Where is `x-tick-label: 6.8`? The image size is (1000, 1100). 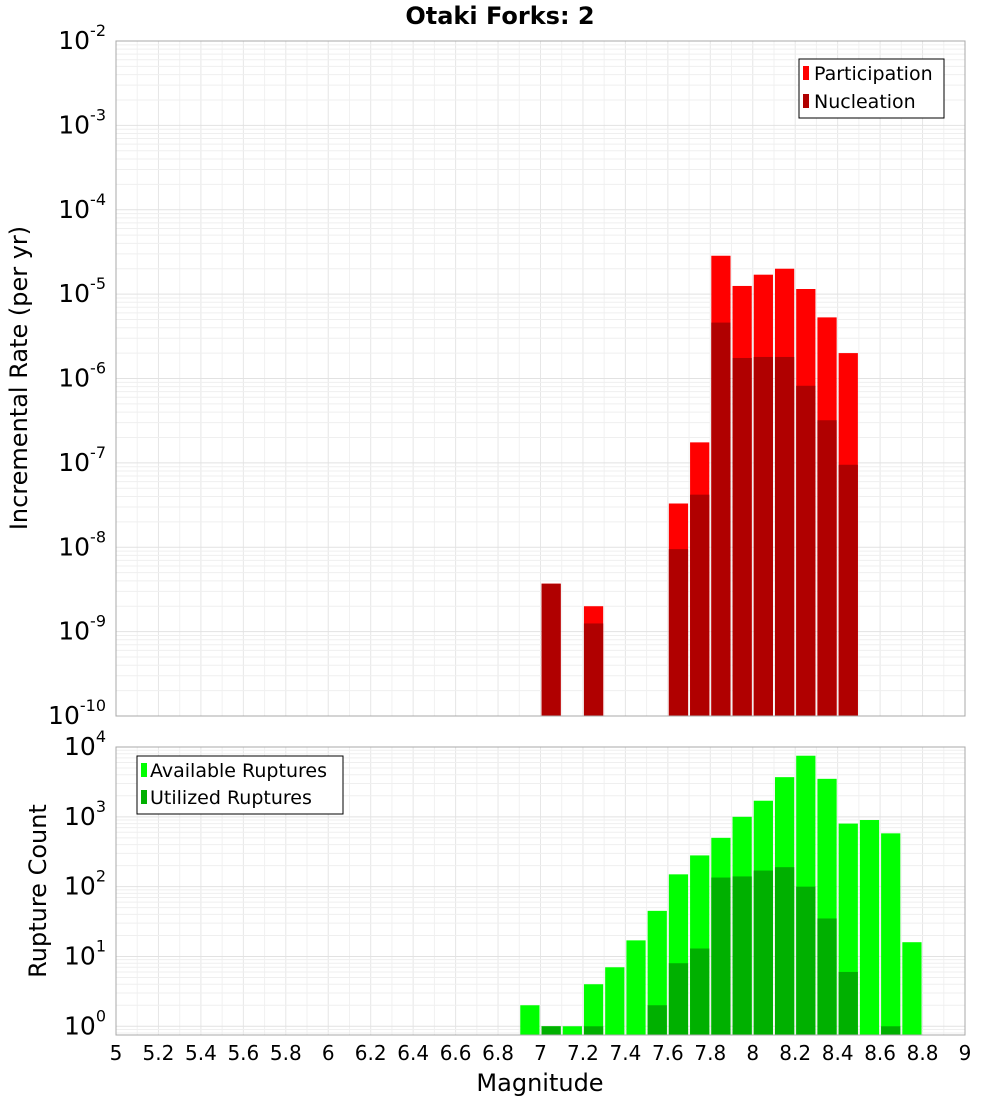 x-tick-label: 6.8 is located at coordinates (498, 1053).